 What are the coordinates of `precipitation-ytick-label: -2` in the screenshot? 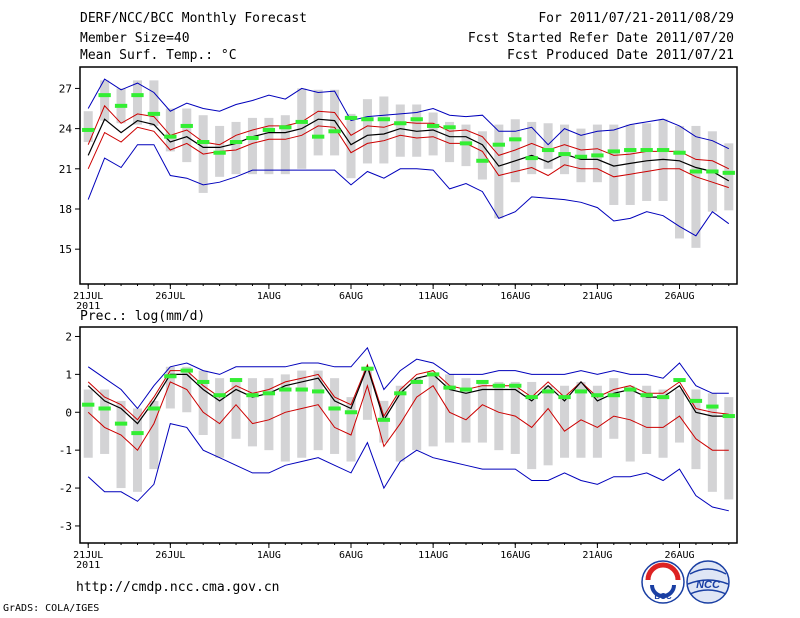 It's located at (65, 488).